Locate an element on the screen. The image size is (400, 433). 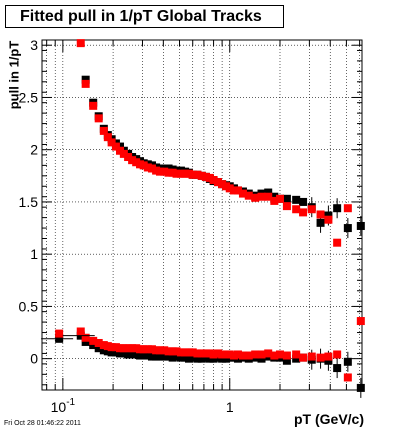
y-tick-label: 1 is located at coordinates (34, 254).